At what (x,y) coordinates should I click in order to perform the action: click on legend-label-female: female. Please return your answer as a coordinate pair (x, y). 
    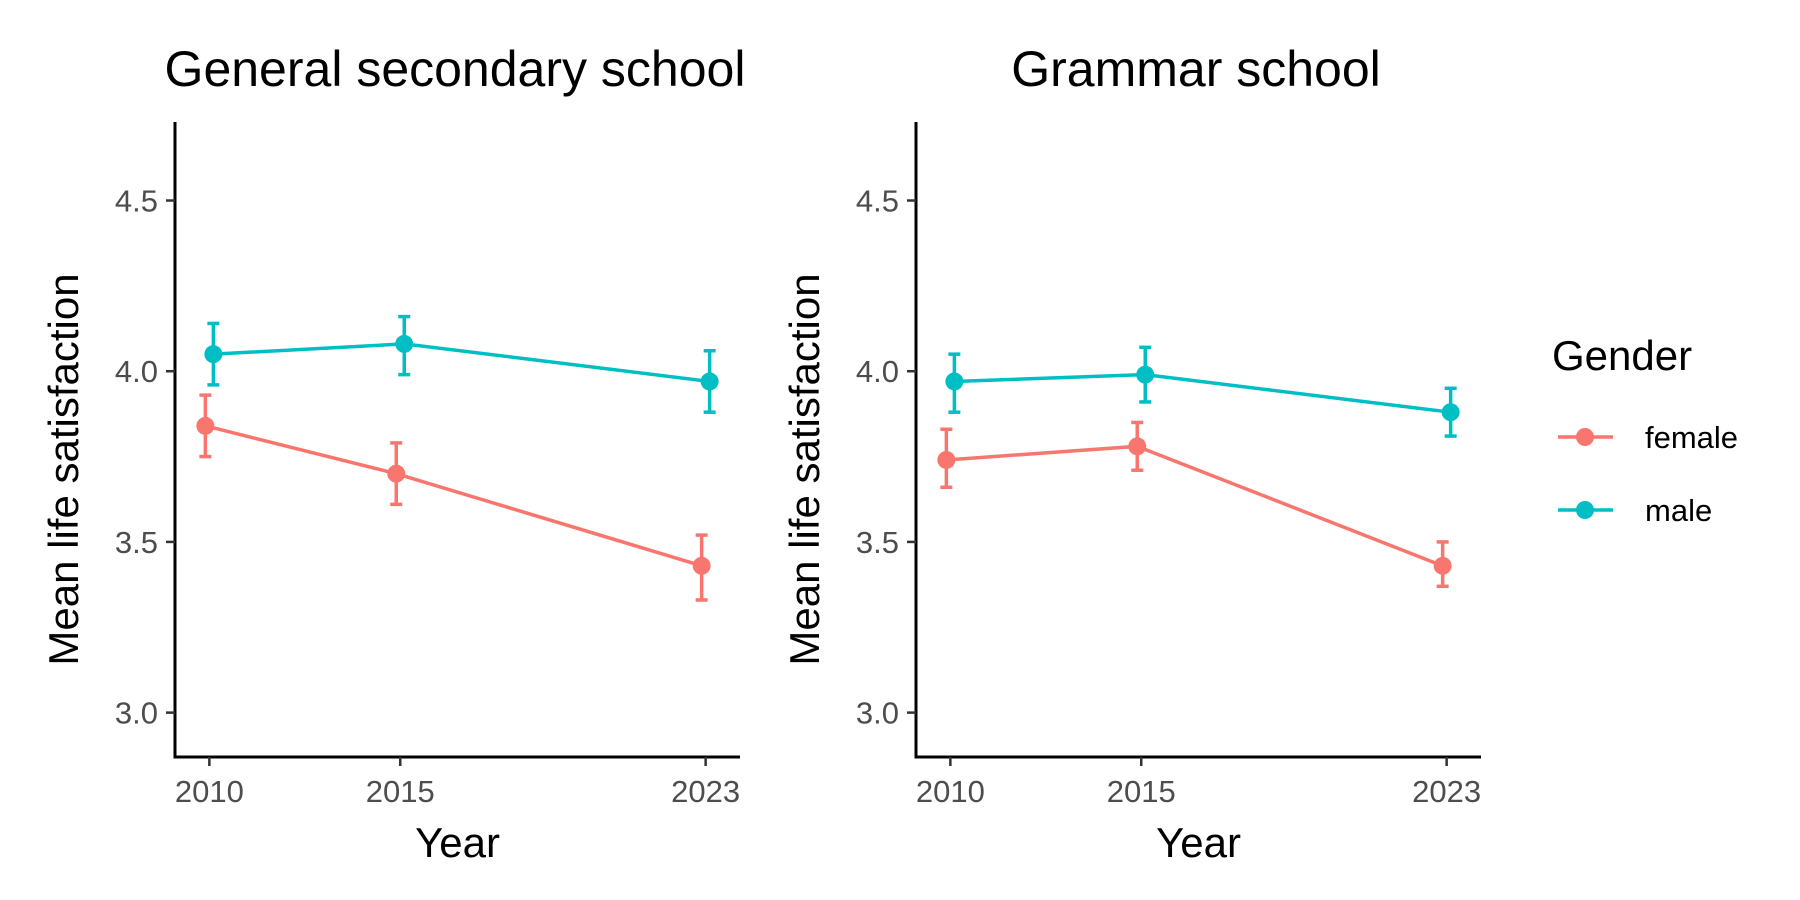
    Looking at the image, I should click on (1691, 437).